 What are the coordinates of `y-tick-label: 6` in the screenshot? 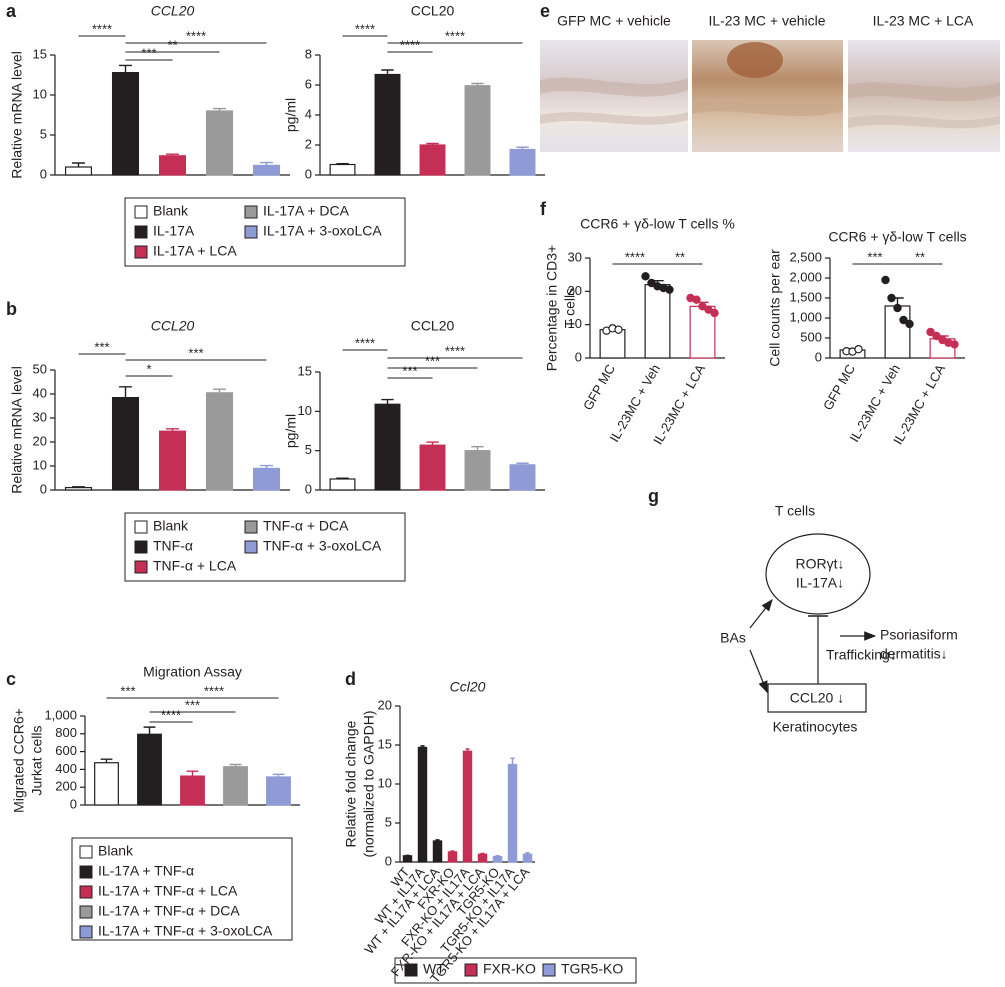 It's located at (308, 83).